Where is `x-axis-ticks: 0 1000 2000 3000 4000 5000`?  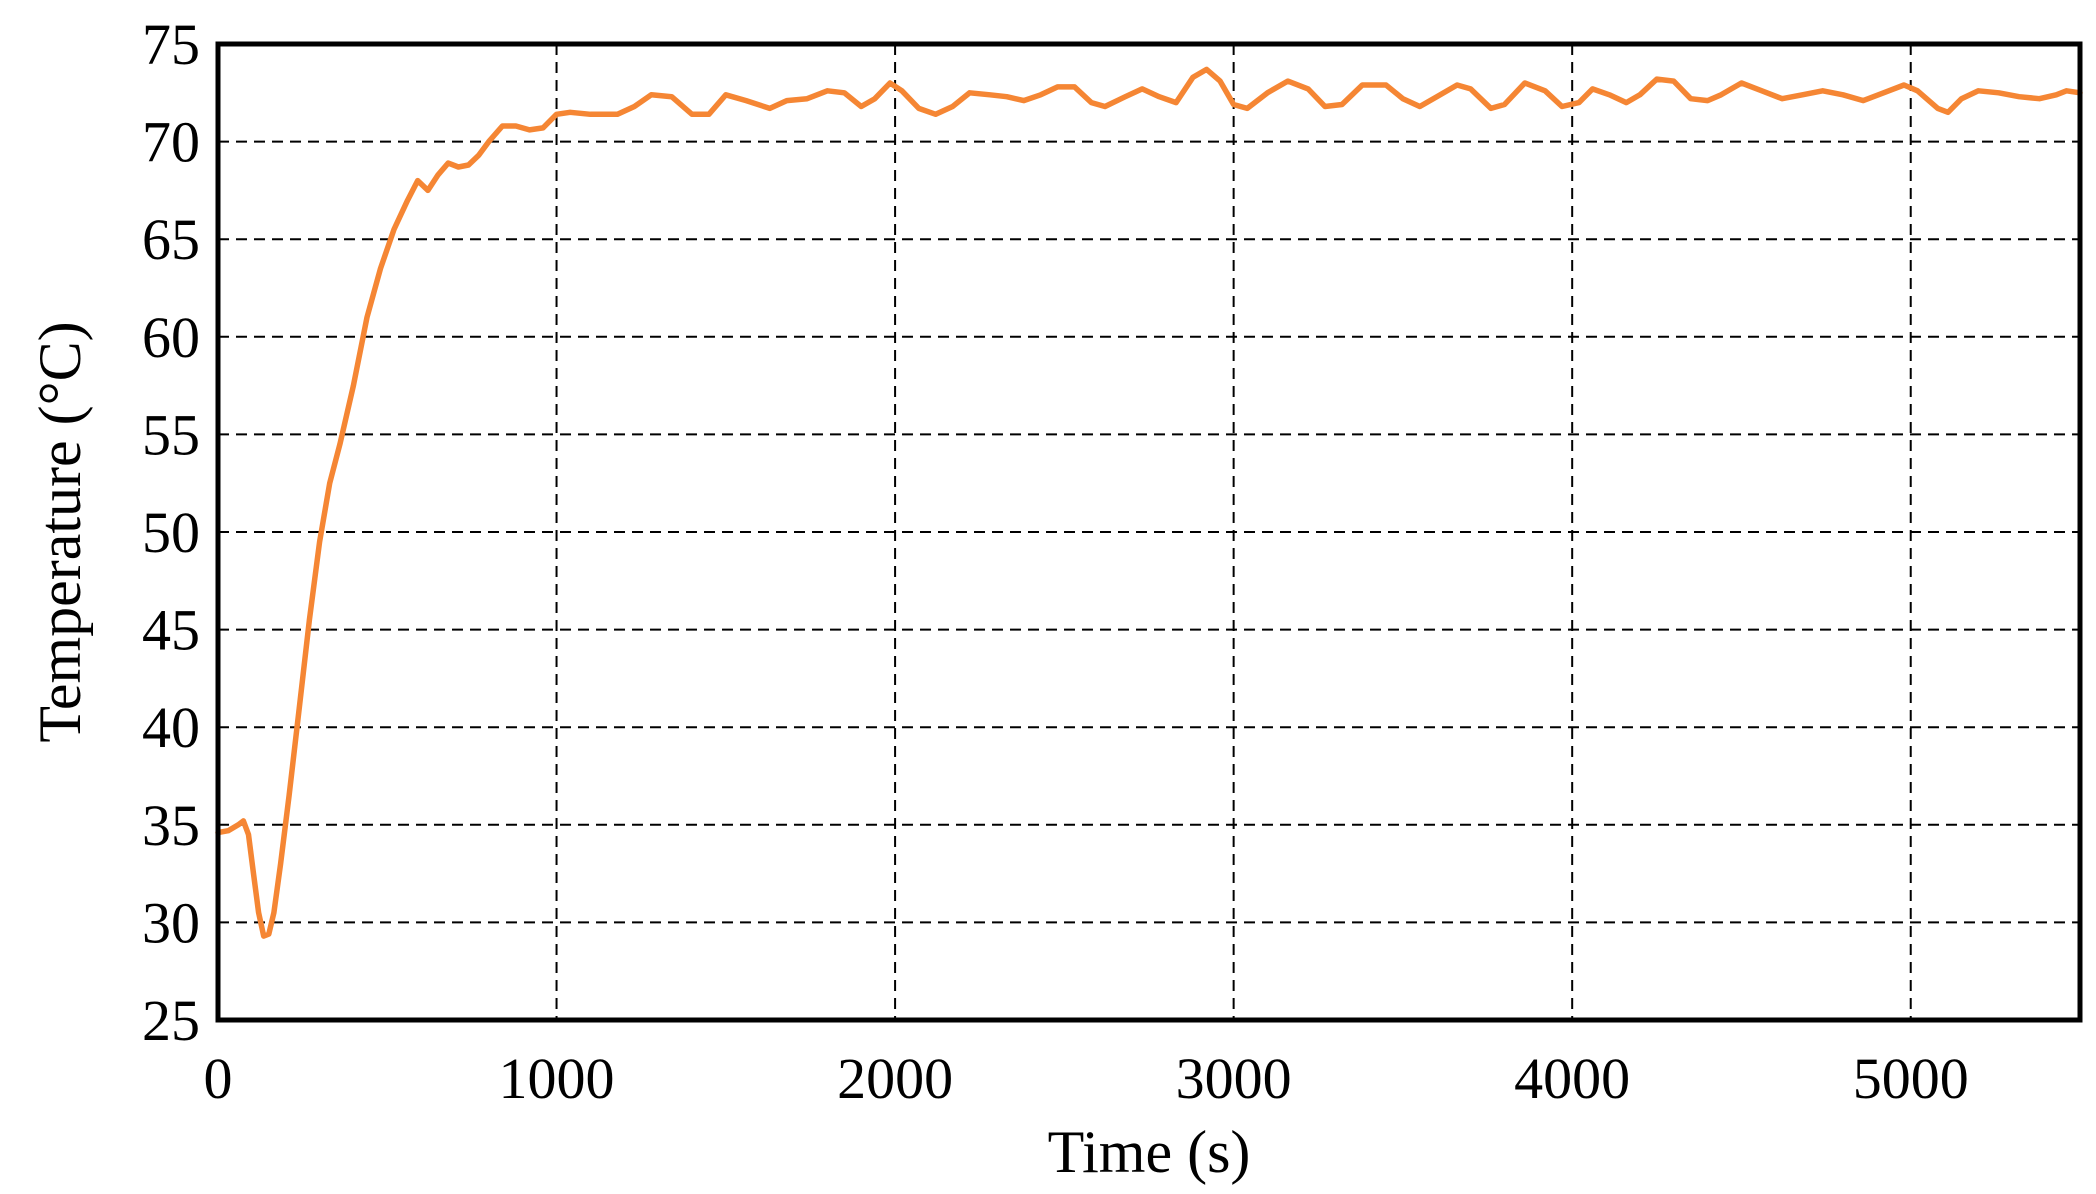
x-axis-ticks: 0 1000 2000 3000 4000 5000 is located at coordinates (1086, 1078).